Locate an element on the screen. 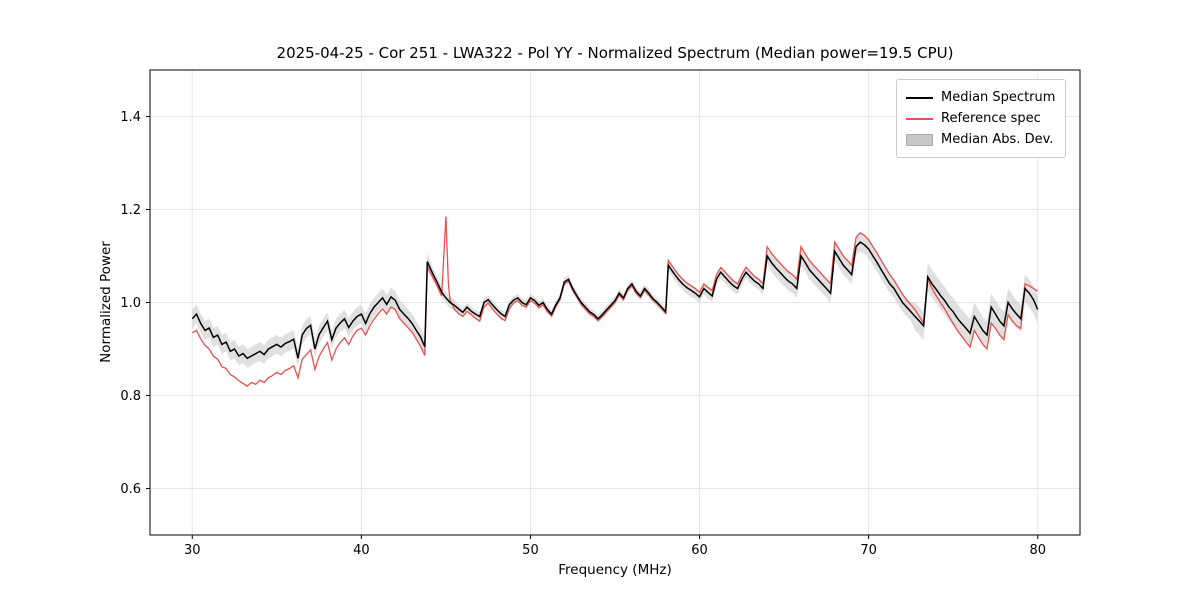 Image resolution: width=1200 pixels, height=600 pixels. y-tick-label: 1.4 is located at coordinates (130, 117).